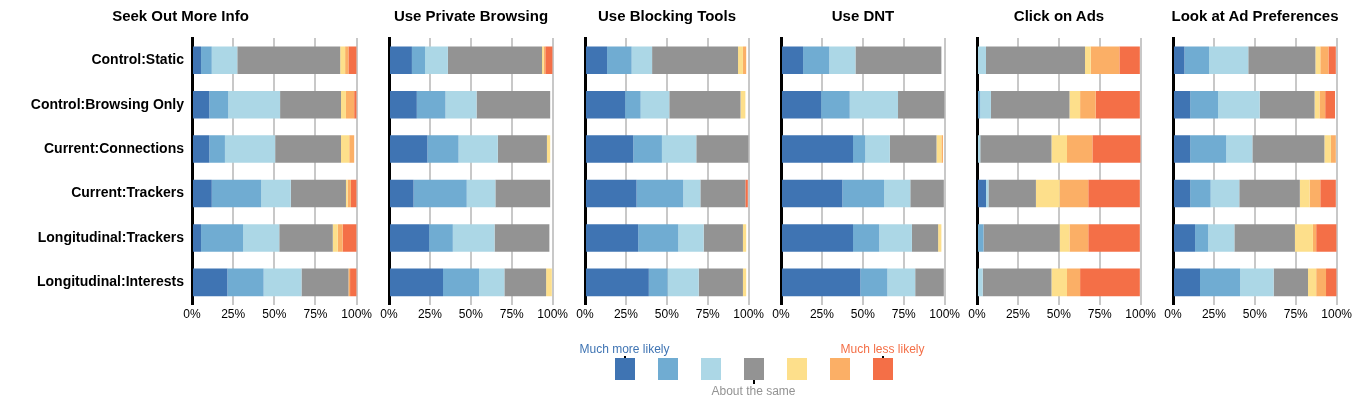 This screenshot has width=1359, height=406. Describe the element at coordinates (111, 281) in the screenshot. I see `y-tick-label: Longitudinal:Interests` at that location.